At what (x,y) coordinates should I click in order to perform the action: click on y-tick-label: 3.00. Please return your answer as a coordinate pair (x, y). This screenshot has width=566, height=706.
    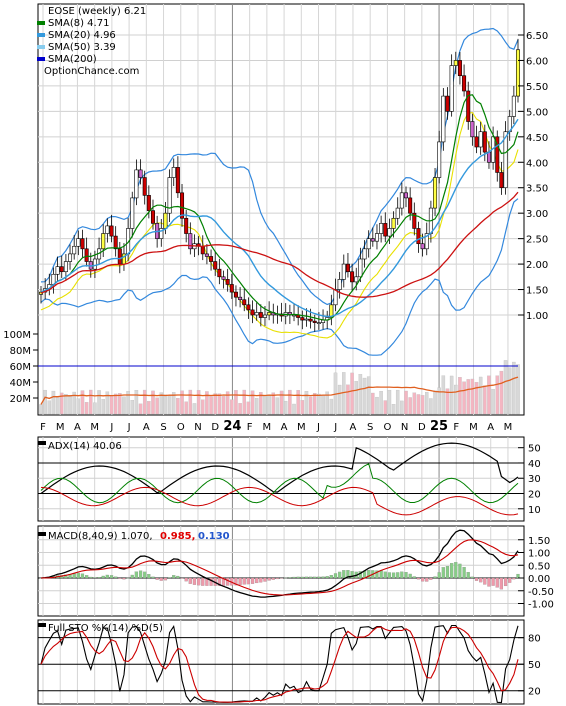
    Looking at the image, I should click on (537, 214).